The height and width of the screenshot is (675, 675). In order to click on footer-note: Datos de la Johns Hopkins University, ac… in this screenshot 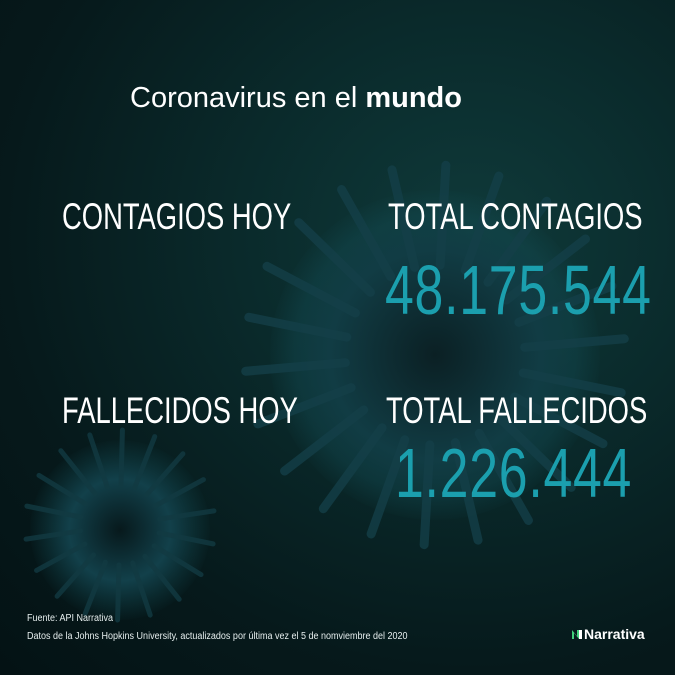, I will do `click(217, 636)`.